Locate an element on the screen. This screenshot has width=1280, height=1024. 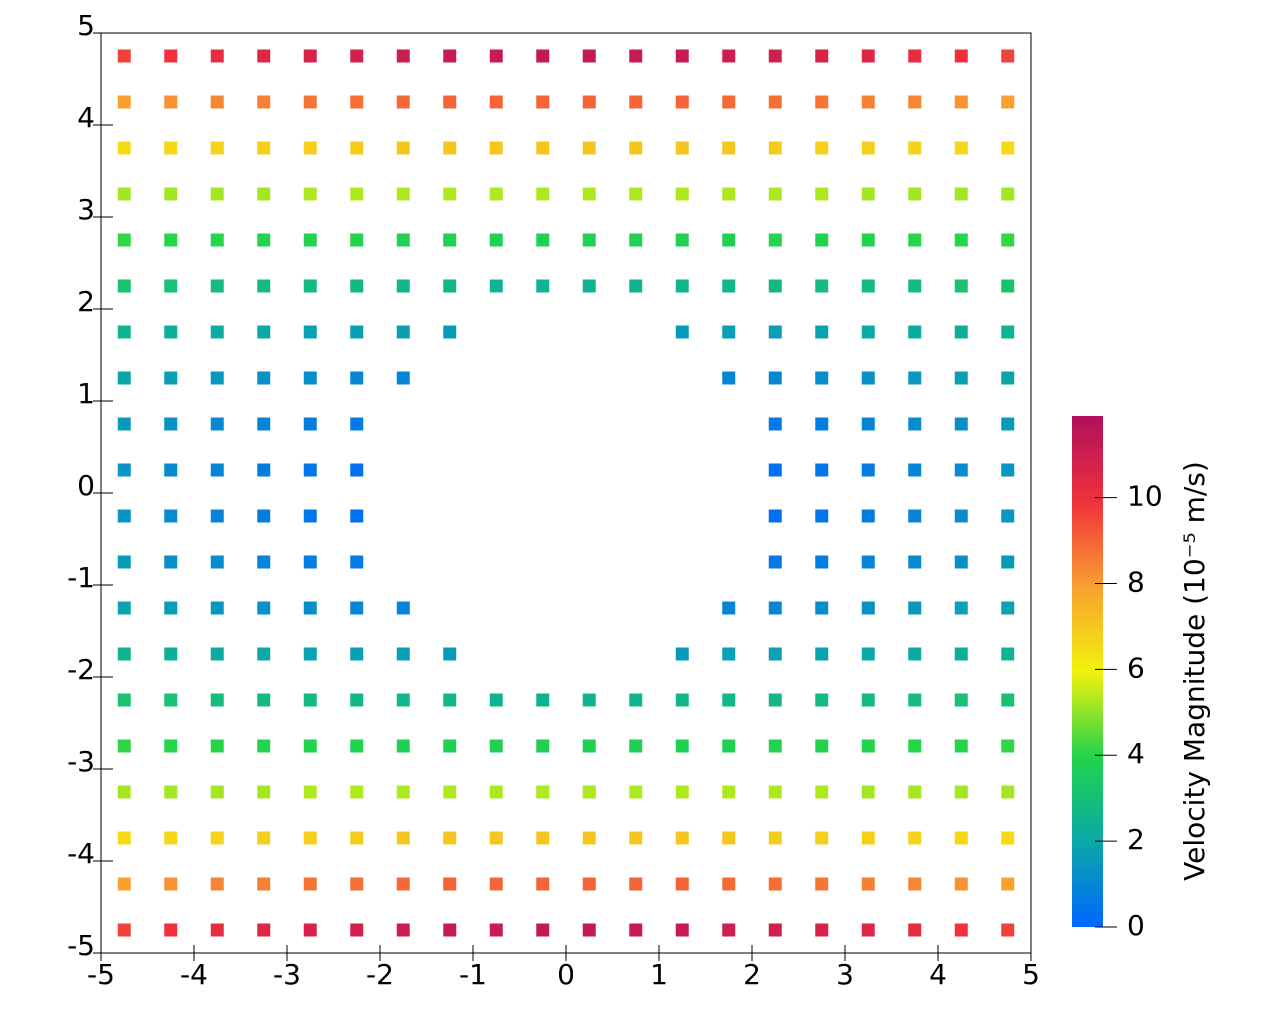
x-tick-label: 2 is located at coordinates (752, 974).